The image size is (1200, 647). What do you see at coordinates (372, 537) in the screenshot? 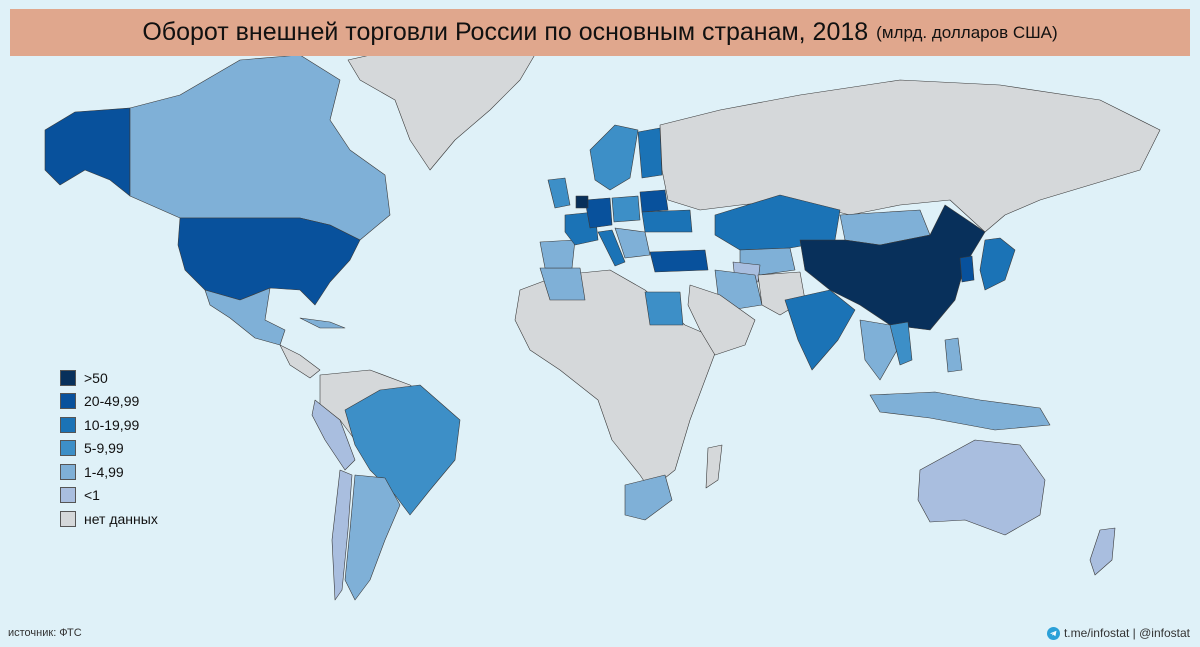
I see `country-argentina` at bounding box center [372, 537].